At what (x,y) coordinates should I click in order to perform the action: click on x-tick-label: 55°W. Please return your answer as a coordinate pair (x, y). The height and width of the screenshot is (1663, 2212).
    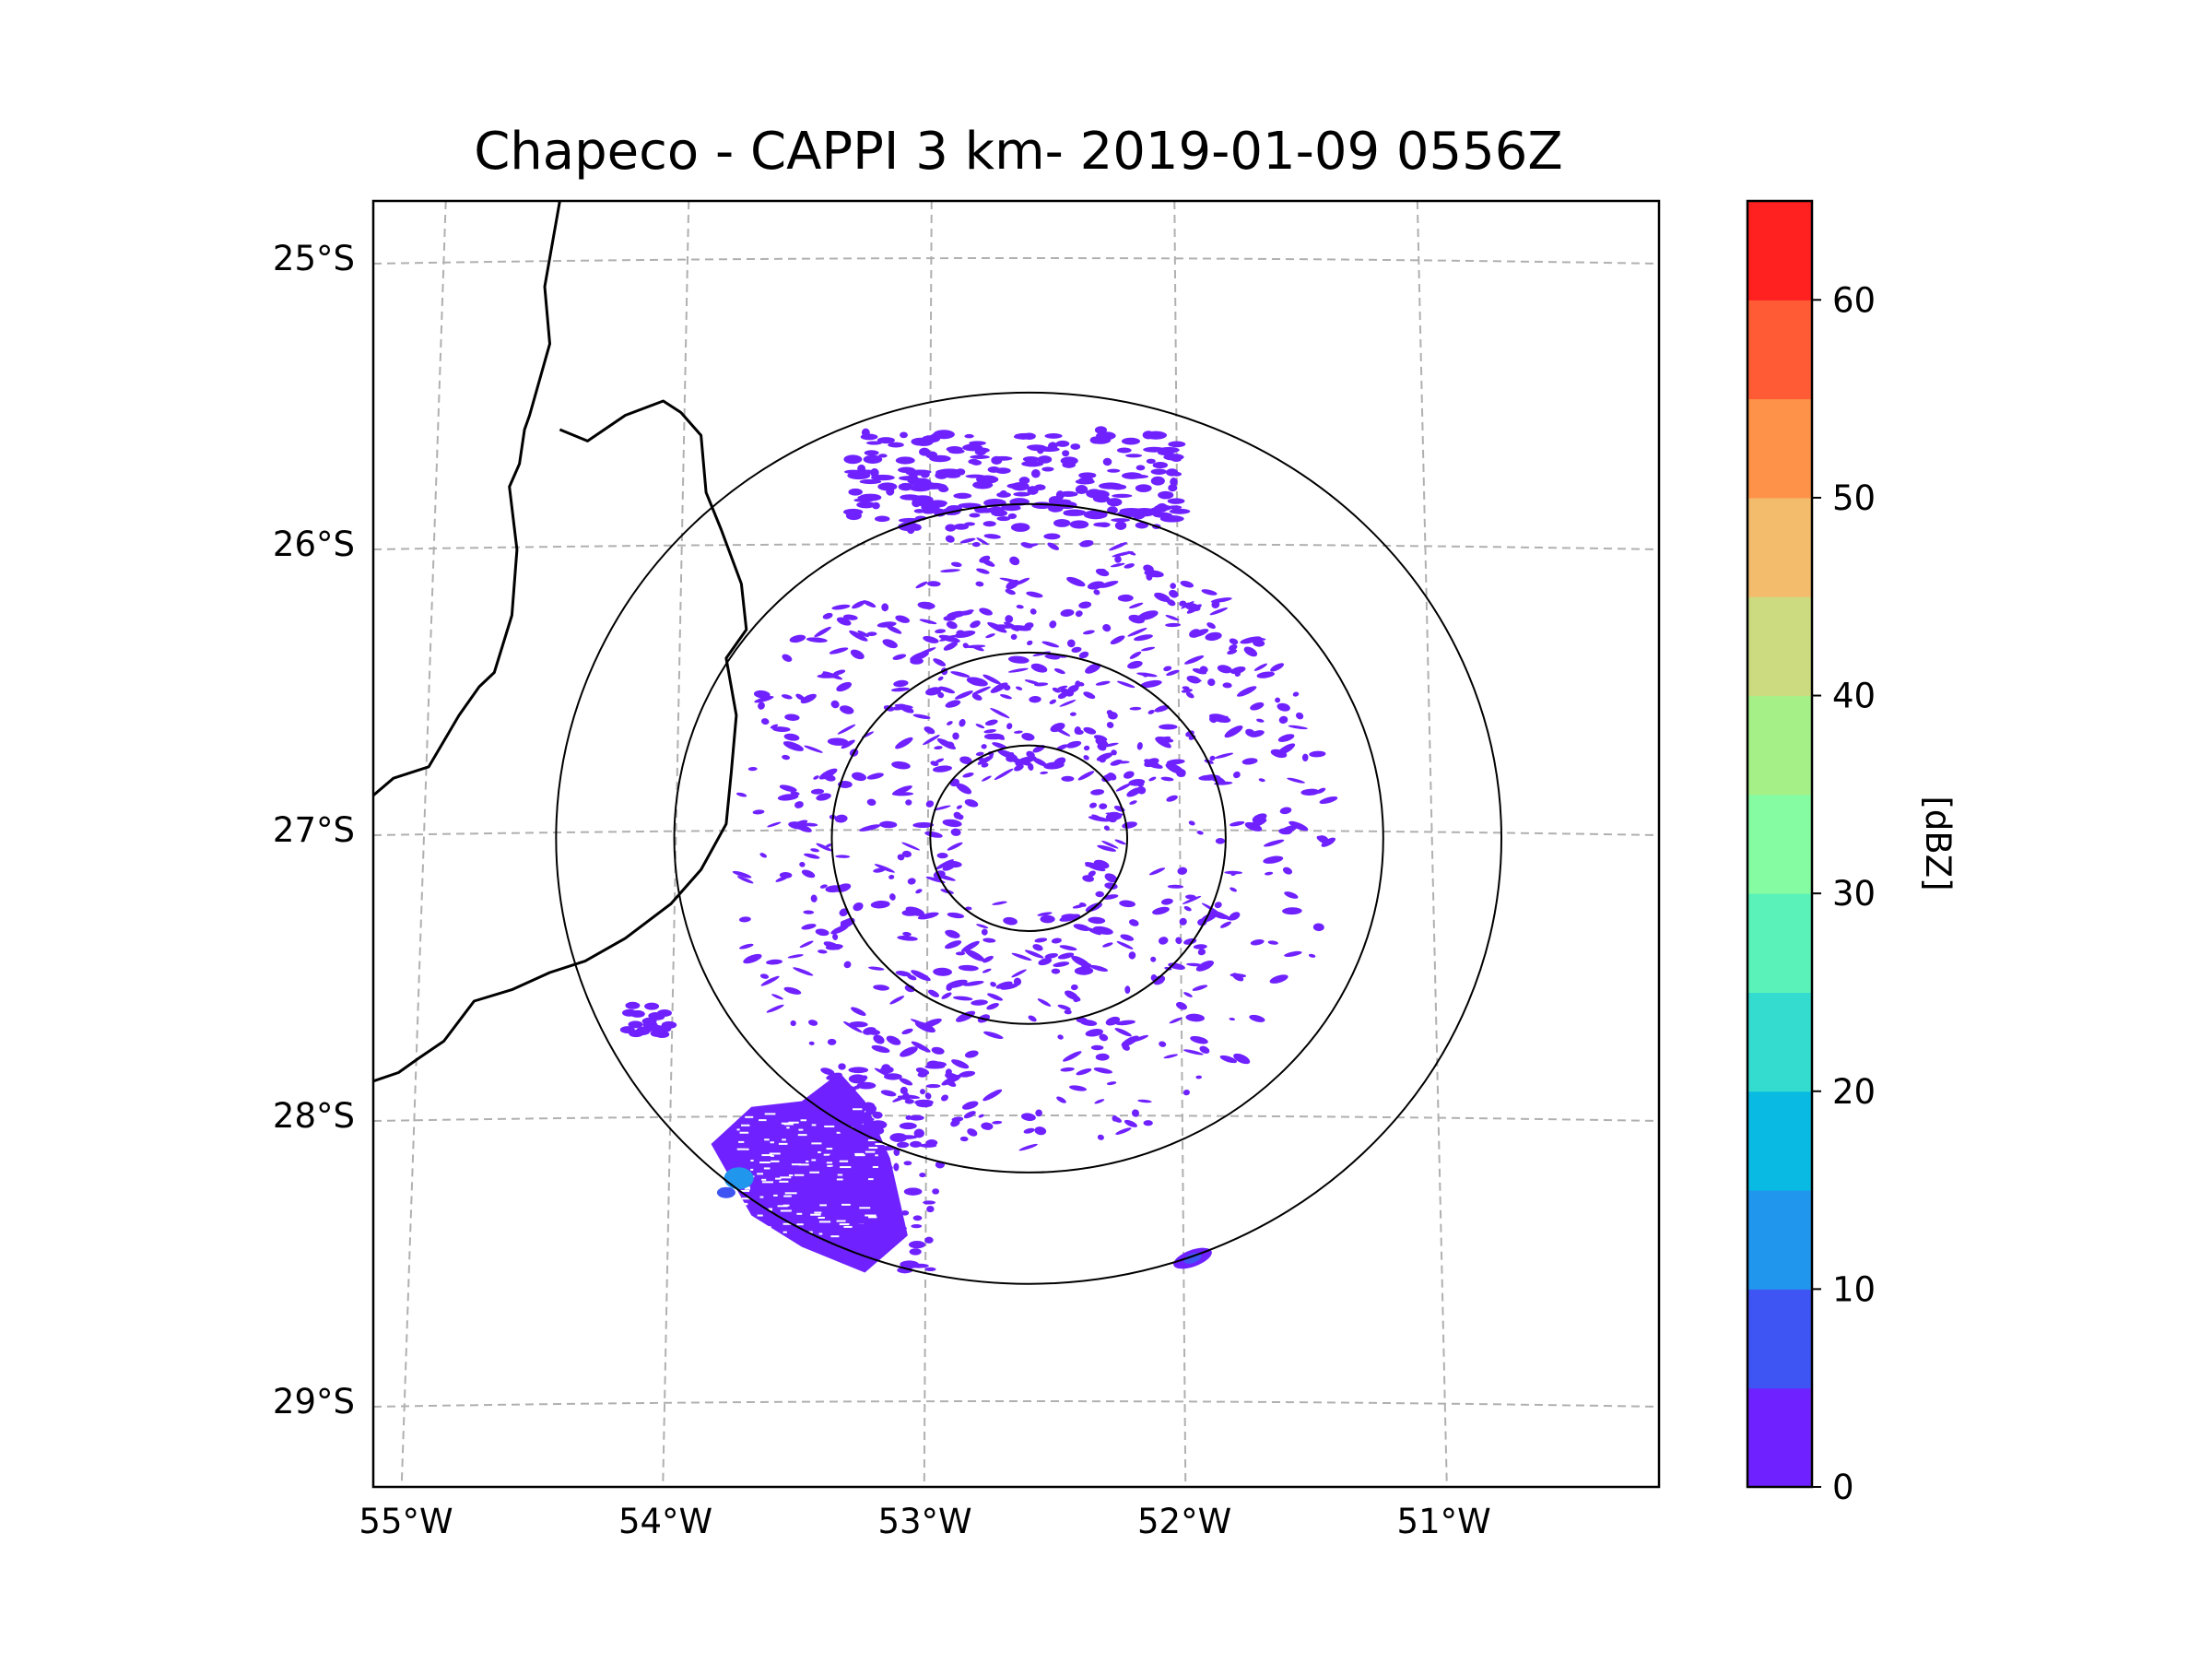
    Looking at the image, I should click on (406, 1521).